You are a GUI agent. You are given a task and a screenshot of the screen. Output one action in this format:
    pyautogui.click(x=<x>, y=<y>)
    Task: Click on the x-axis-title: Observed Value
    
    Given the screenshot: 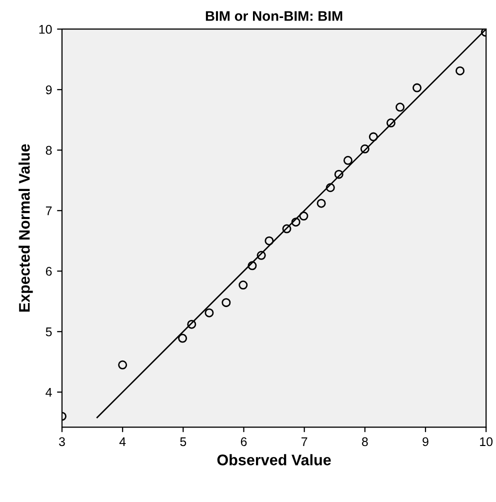 What is the action you would take?
    pyautogui.click(x=274, y=460)
    